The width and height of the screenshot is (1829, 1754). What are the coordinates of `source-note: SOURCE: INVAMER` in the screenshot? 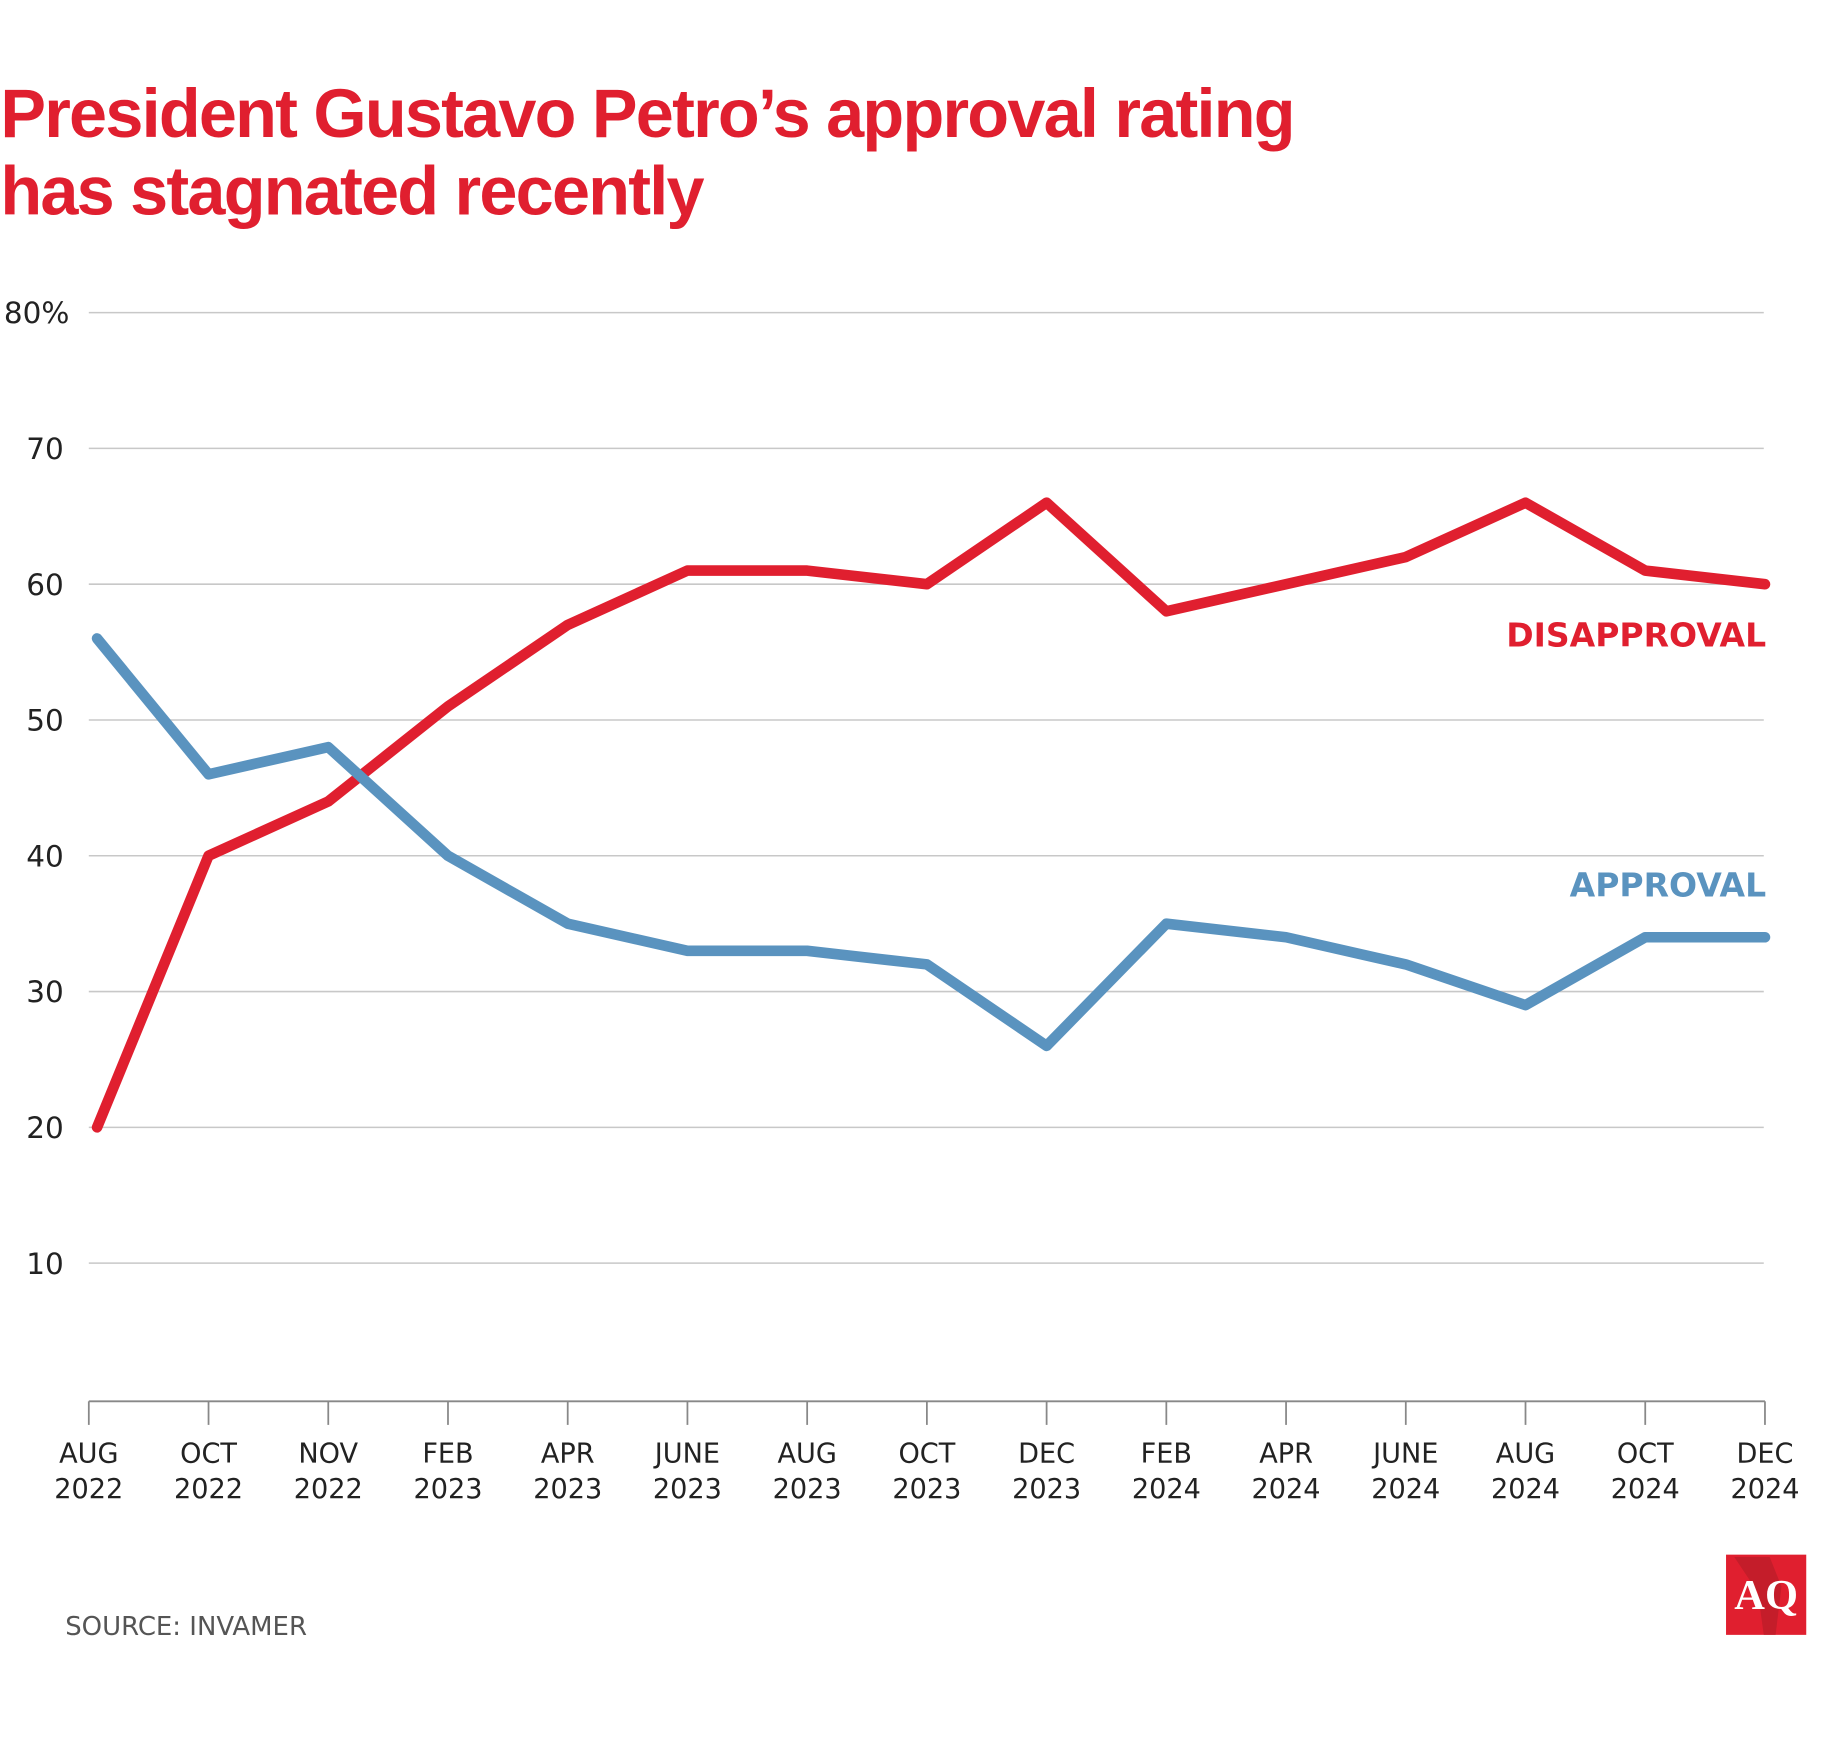 It's located at (186, 1627).